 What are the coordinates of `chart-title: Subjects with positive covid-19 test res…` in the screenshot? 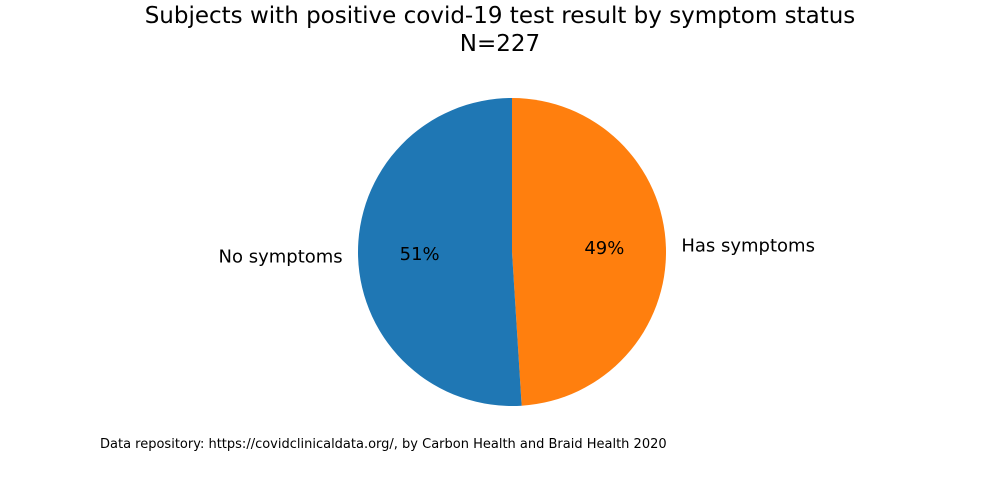 It's located at (500, 16).